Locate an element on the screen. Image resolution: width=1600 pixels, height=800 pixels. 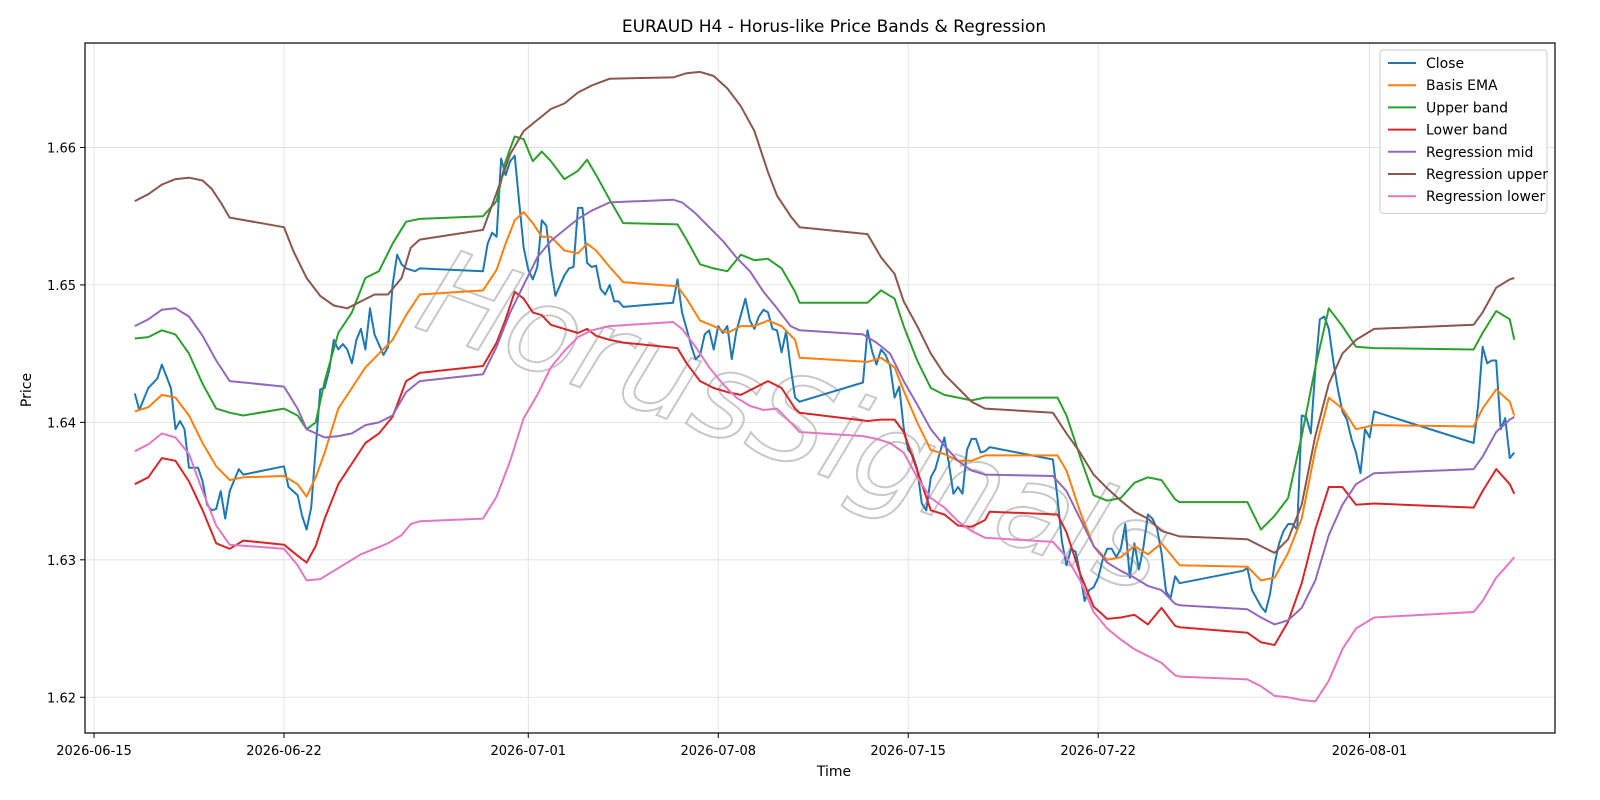
x-tick-label: 2026-06-22 is located at coordinates (284, 751).